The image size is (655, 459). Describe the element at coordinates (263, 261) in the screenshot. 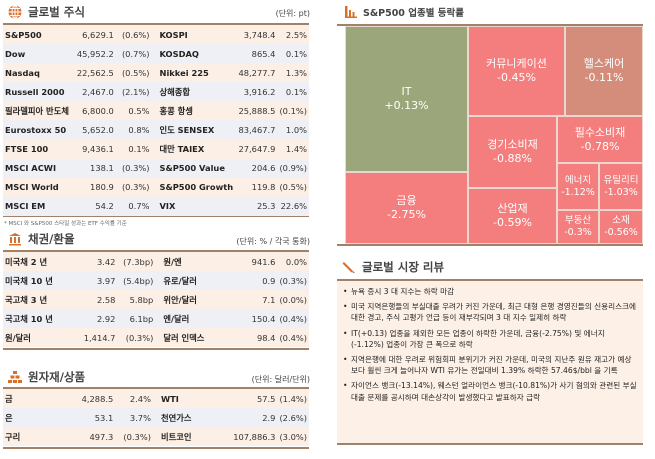

I see `value-cell: 941.6` at that location.